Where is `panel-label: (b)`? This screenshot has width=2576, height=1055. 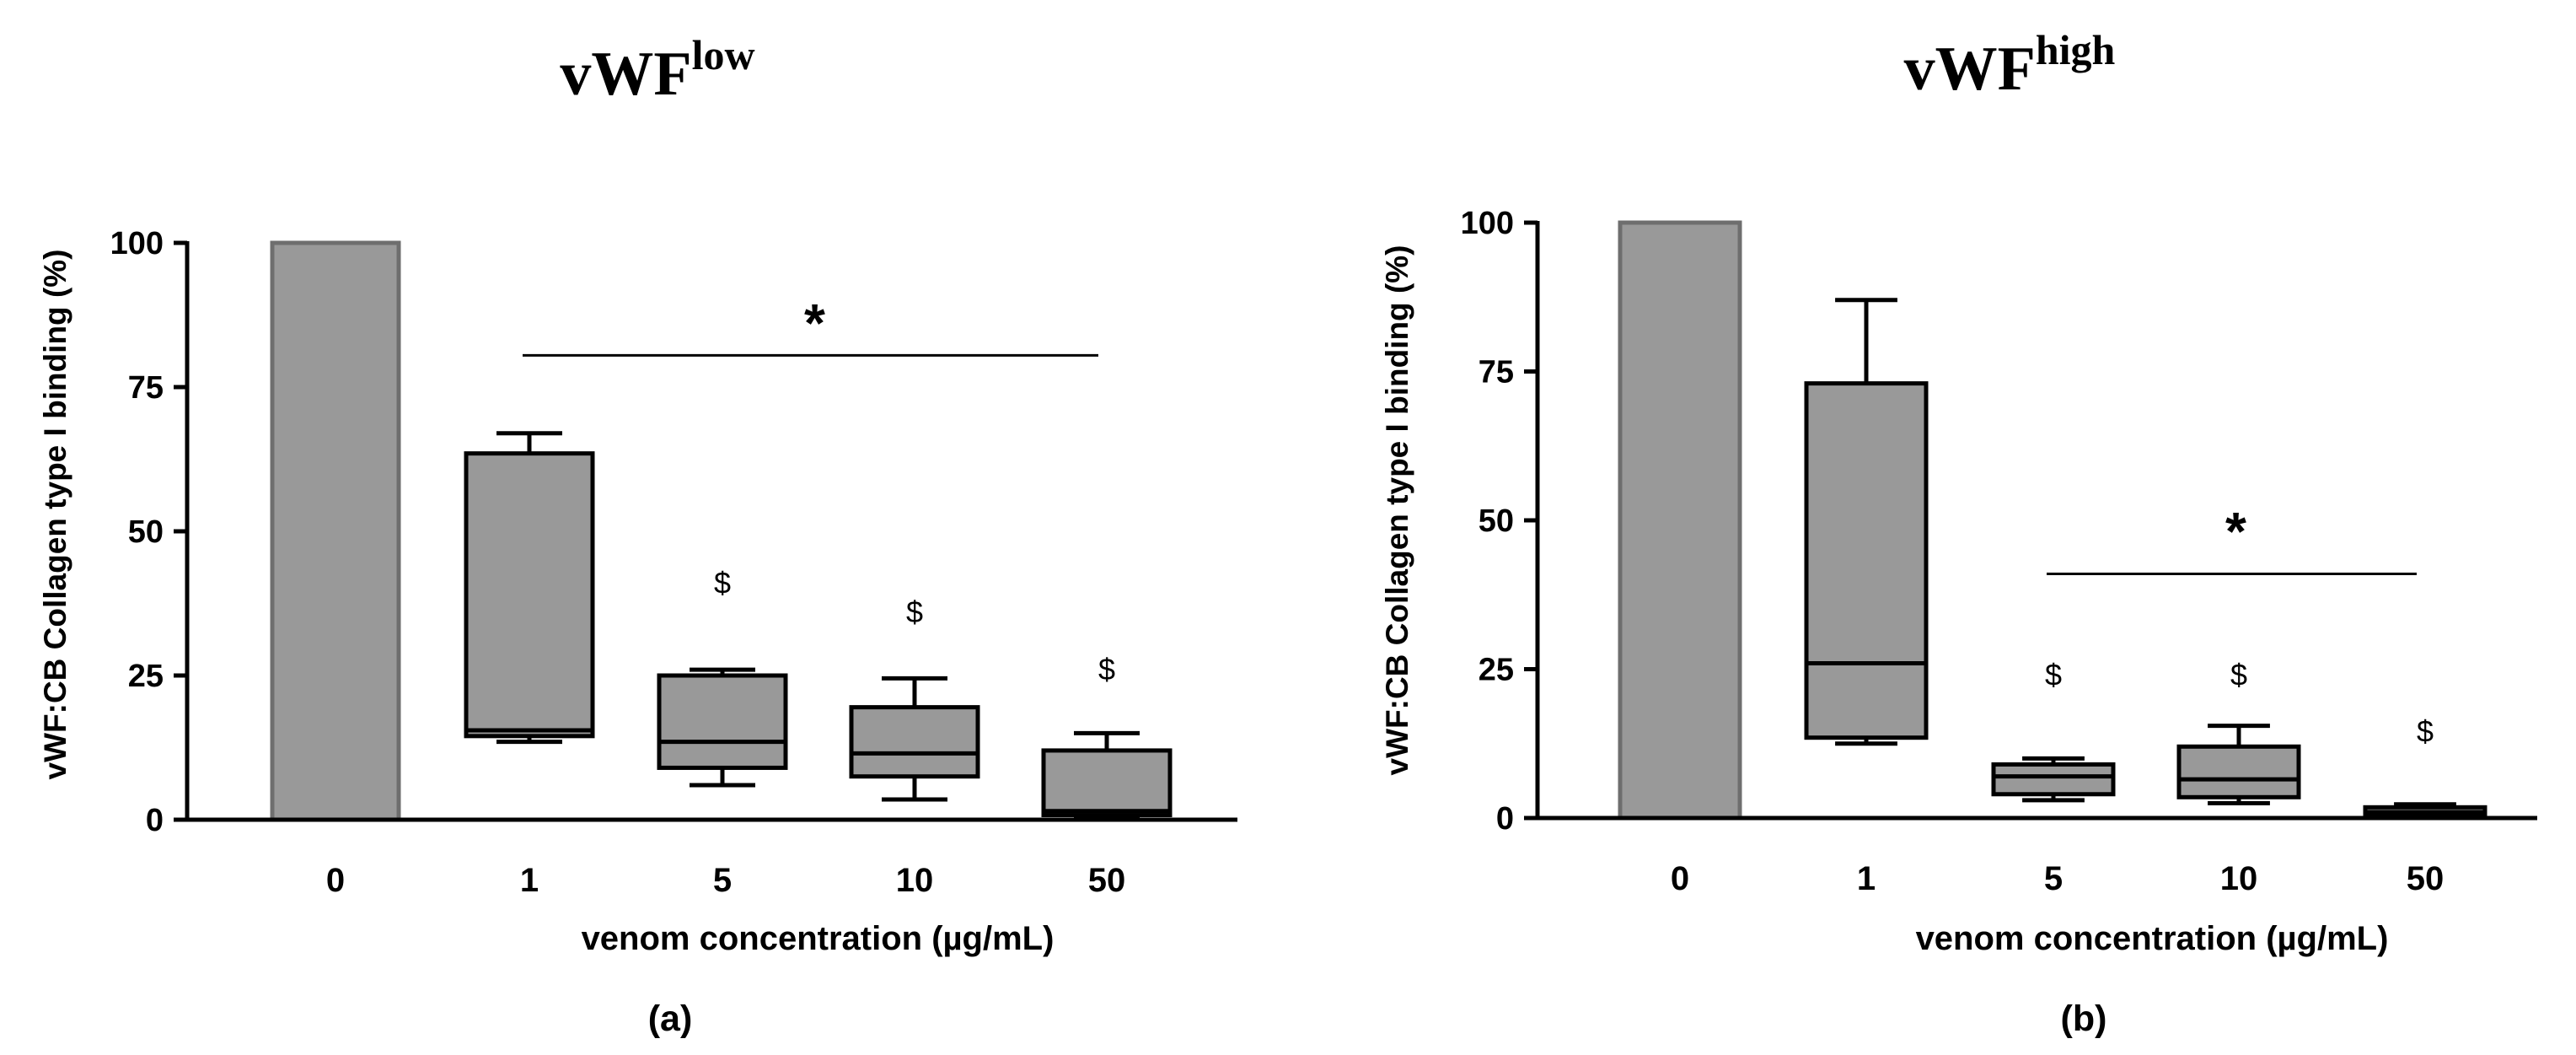 panel-label: (b) is located at coordinates (2084, 1018).